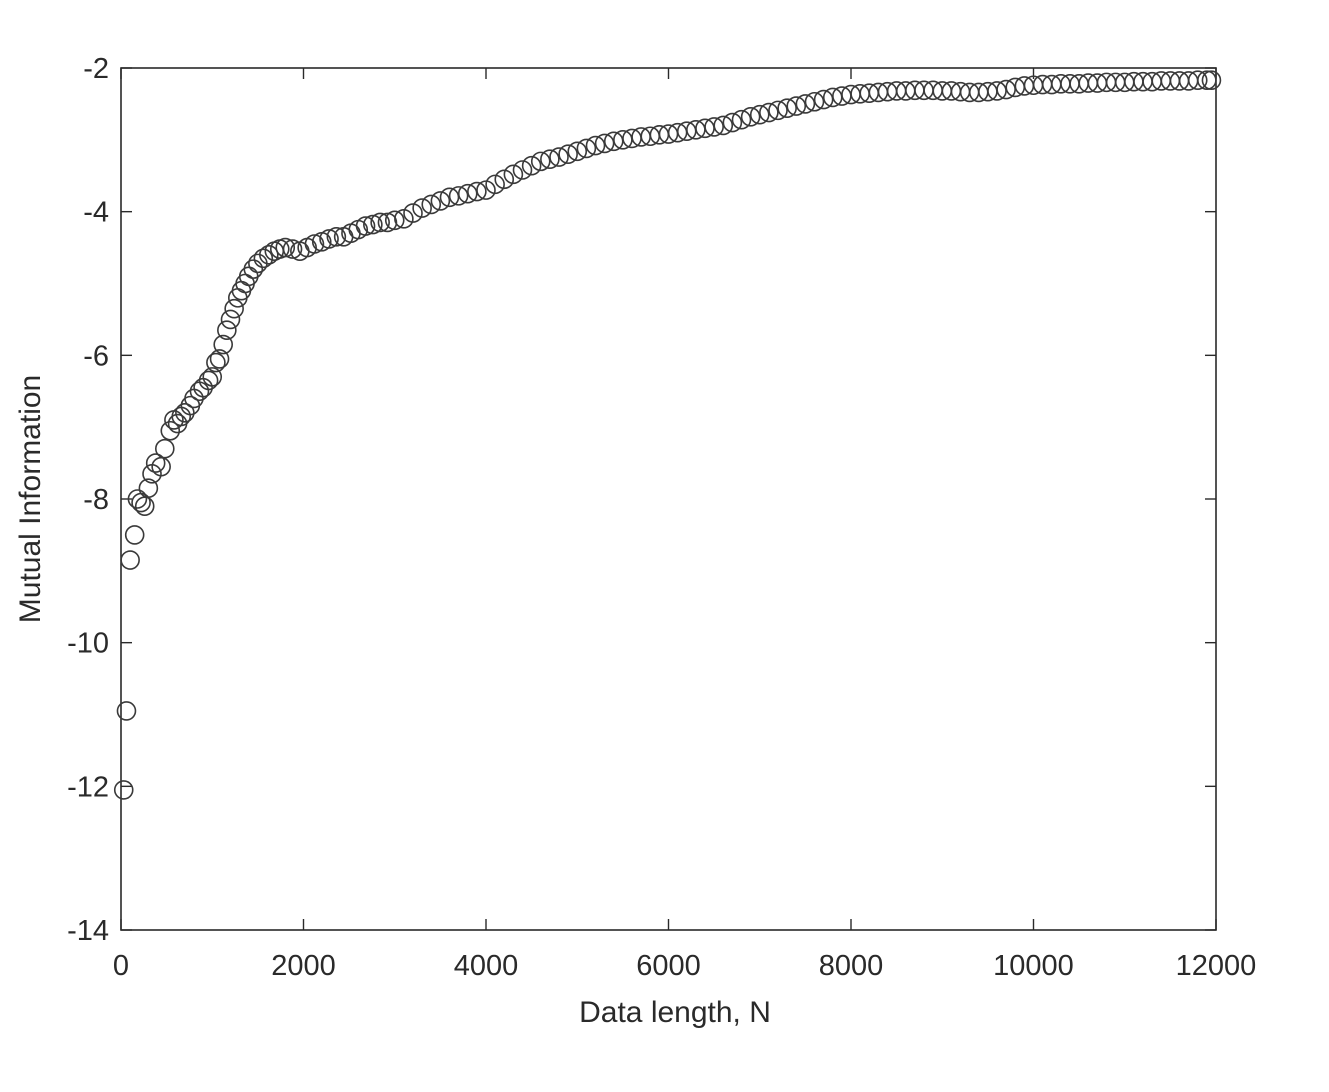 This screenshot has height=1092, width=1329. I want to click on y-tick-label: -12, so click(88, 787).